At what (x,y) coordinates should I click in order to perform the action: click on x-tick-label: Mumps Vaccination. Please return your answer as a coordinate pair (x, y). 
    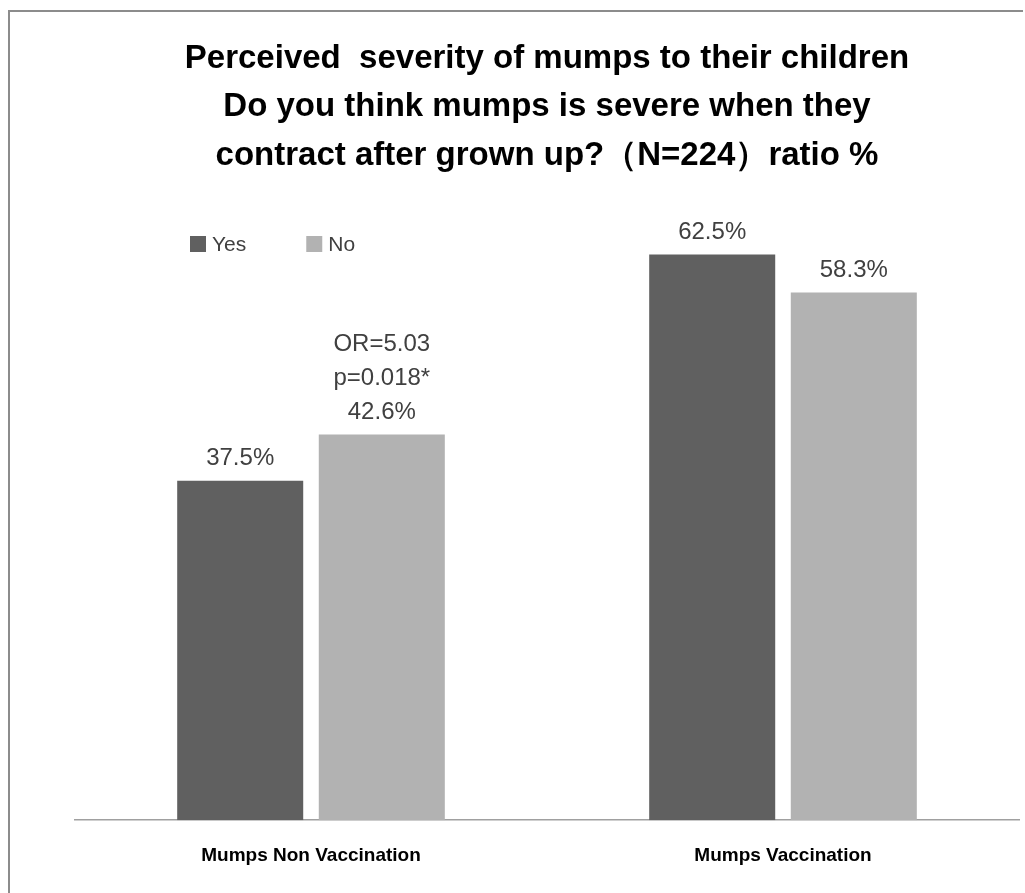
    Looking at the image, I should click on (783, 854).